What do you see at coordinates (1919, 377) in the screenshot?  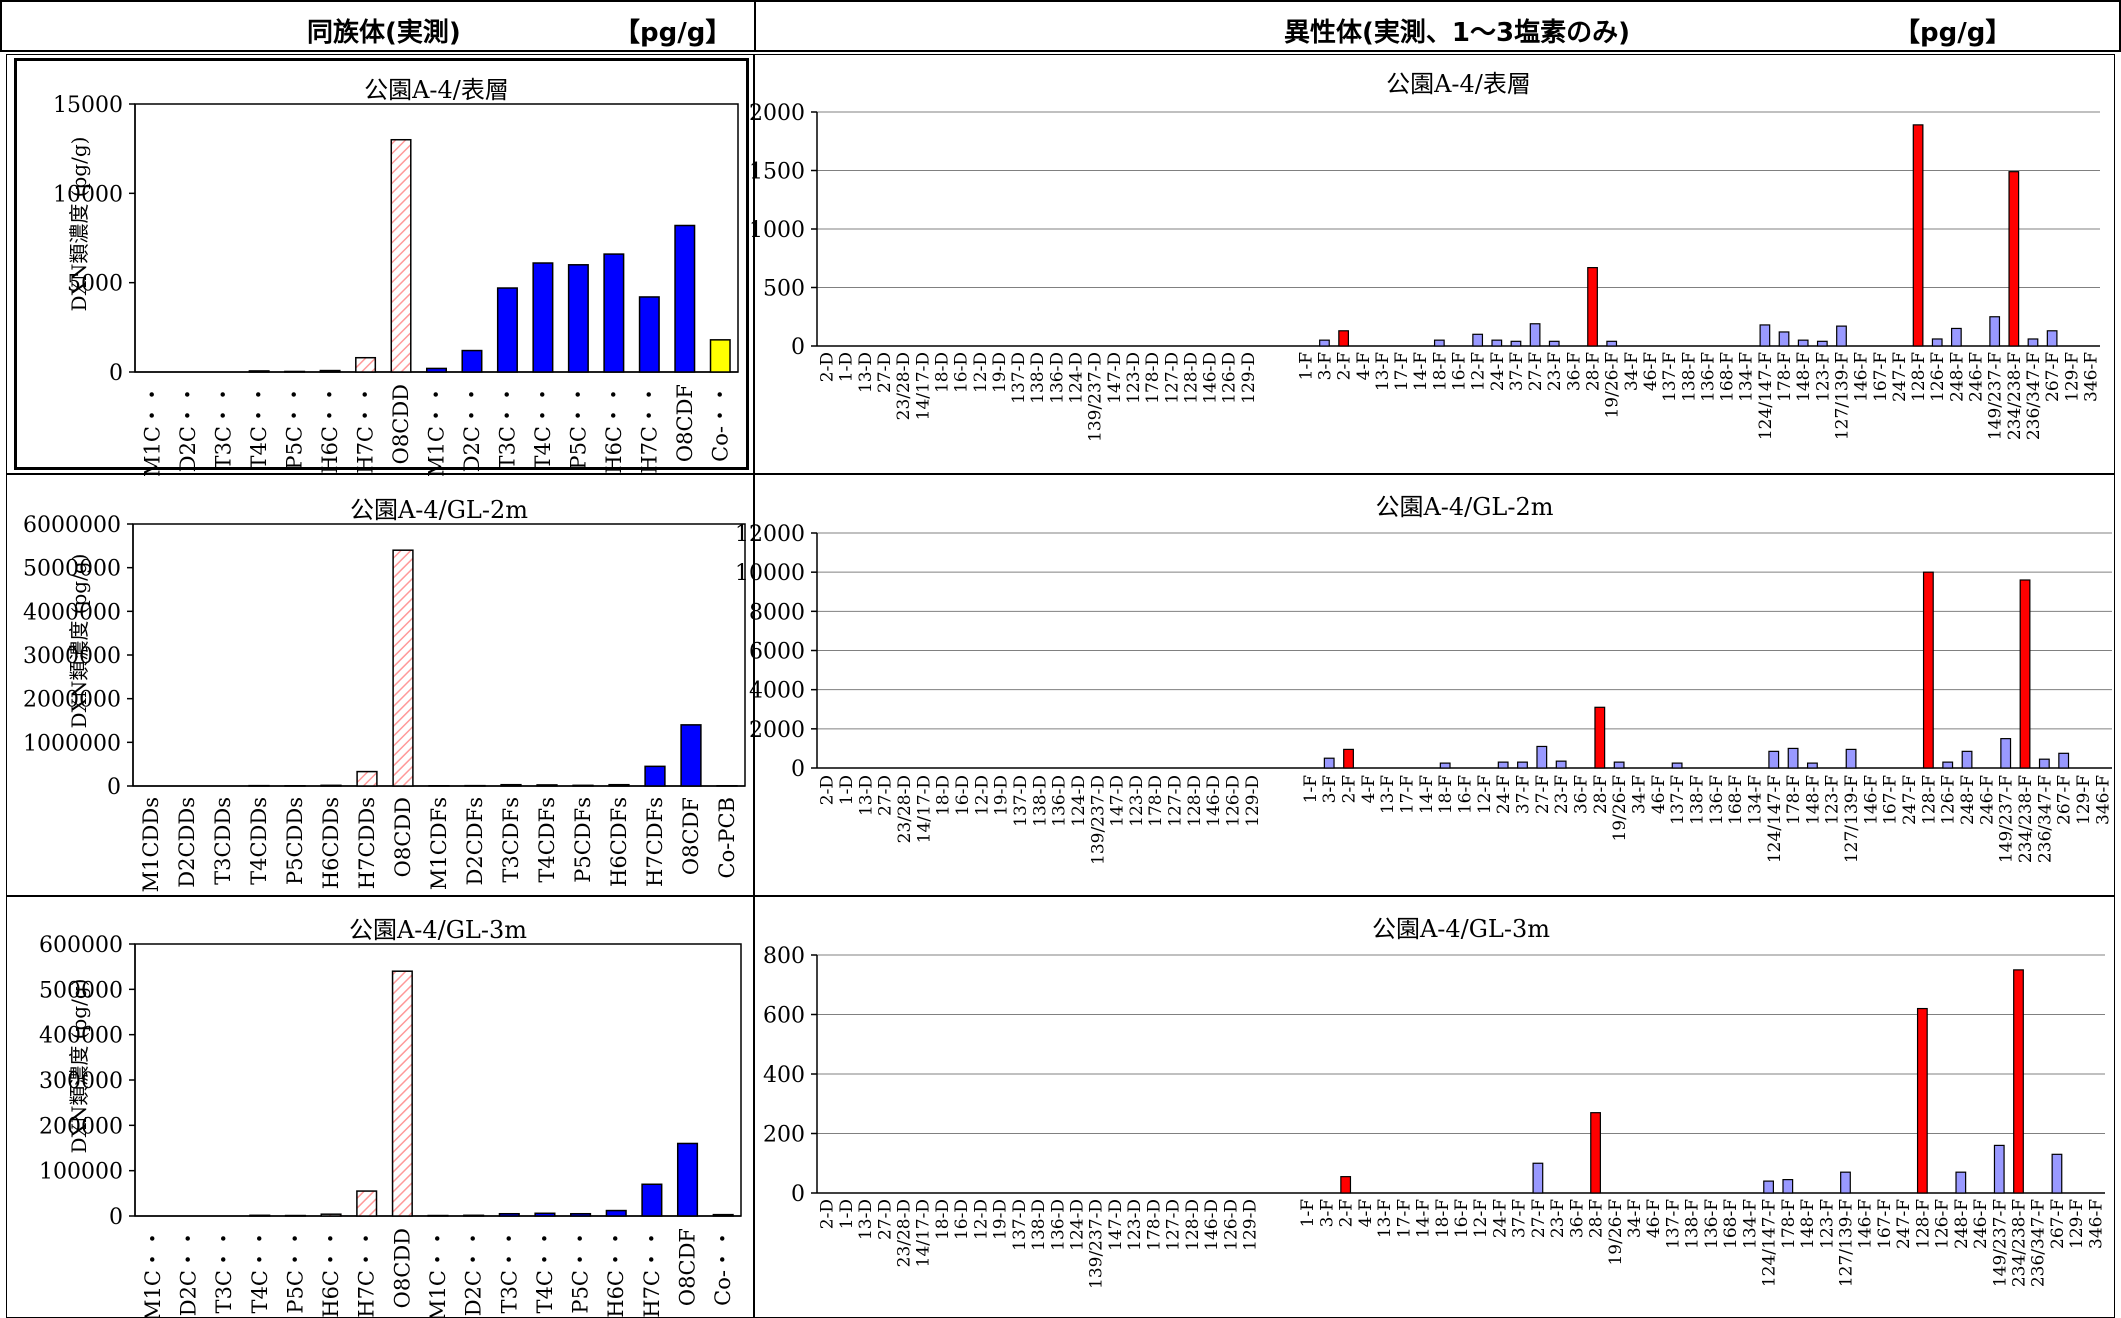 I see `isomer-chart-1-x-label: 128-F` at bounding box center [1919, 377].